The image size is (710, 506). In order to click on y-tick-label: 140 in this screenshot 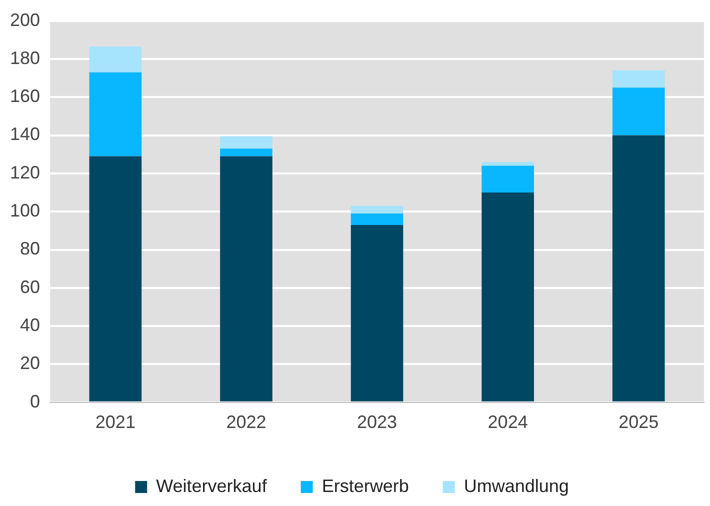, I will do `click(25, 134)`.